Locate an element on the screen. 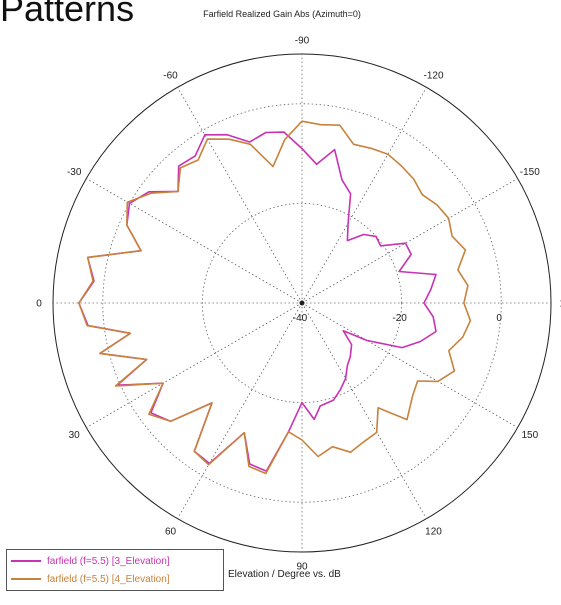 The image size is (561, 605). angle-tick-label-8: 120 is located at coordinates (433, 531).